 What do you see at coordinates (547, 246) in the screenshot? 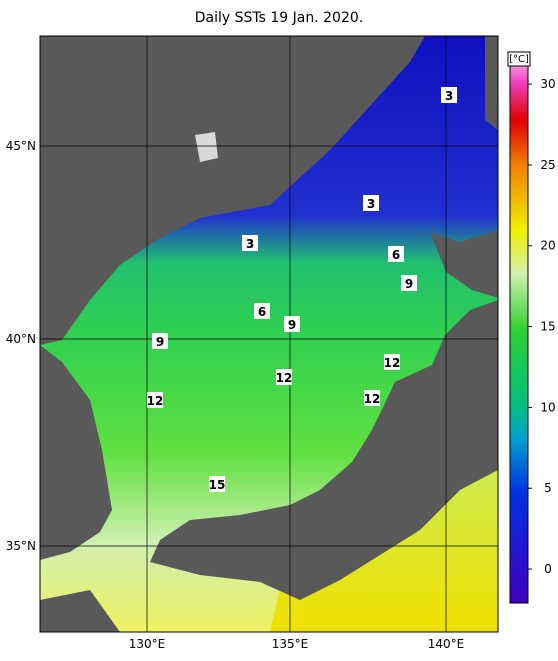
I see `colorbar-tick-label: 20` at bounding box center [547, 246].